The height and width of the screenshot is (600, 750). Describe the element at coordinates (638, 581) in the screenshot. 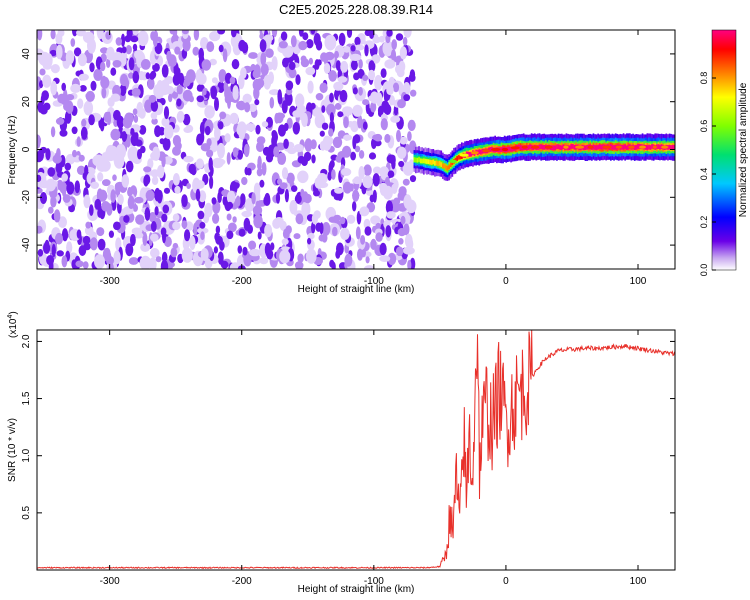

I see `x-tick-label: 100` at that location.